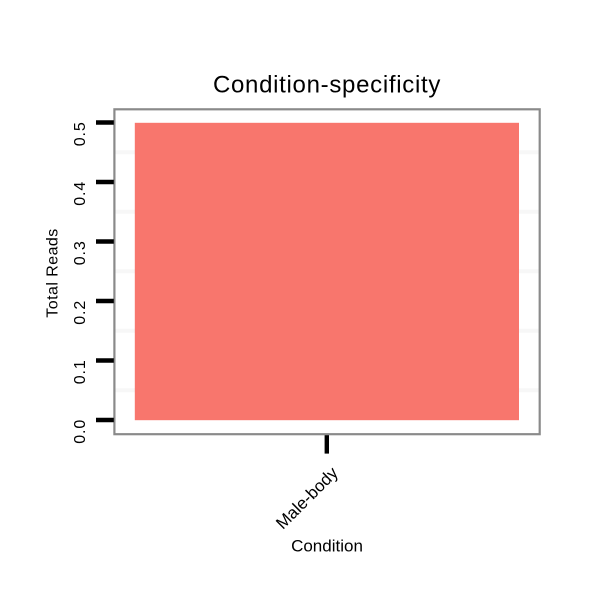 The image size is (600, 600). What do you see at coordinates (80, 133) in the screenshot?
I see `svg-text: 0.5` at bounding box center [80, 133].